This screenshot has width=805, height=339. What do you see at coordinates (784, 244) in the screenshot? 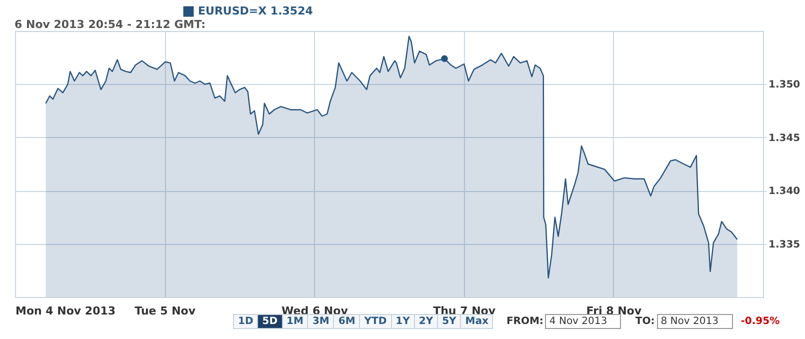
I see `y-tick-label: 1.335` at bounding box center [784, 244].